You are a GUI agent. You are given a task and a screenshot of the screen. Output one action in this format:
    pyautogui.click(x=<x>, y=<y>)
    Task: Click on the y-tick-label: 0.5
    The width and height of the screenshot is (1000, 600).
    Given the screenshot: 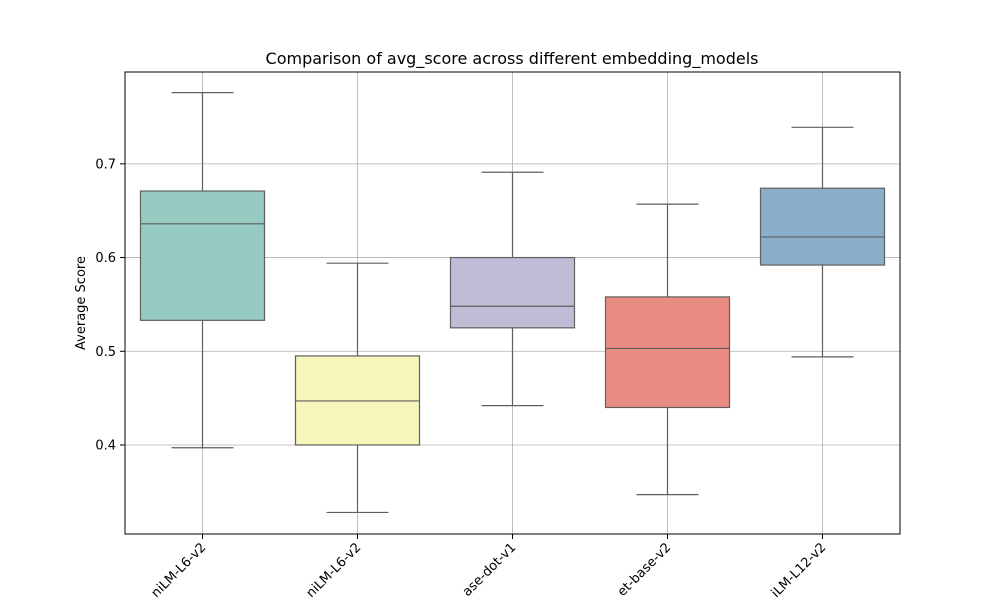 What is the action you would take?
    pyautogui.click(x=105, y=352)
    